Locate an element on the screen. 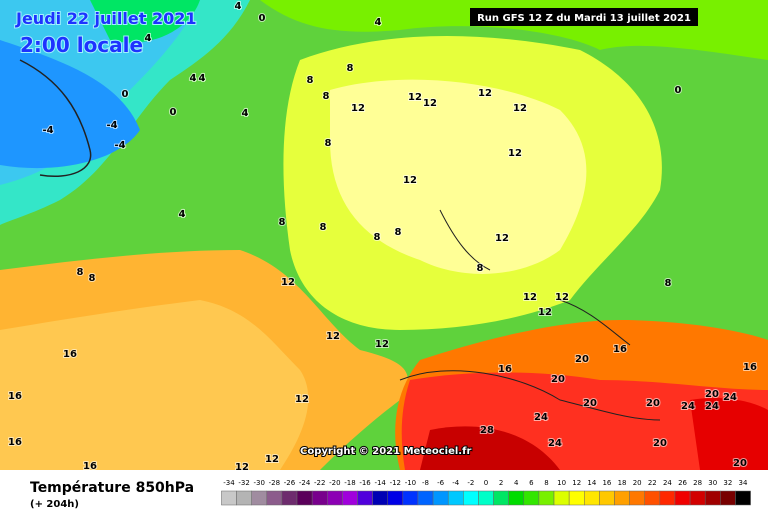  legend-label: 28 is located at coordinates (697, 483).